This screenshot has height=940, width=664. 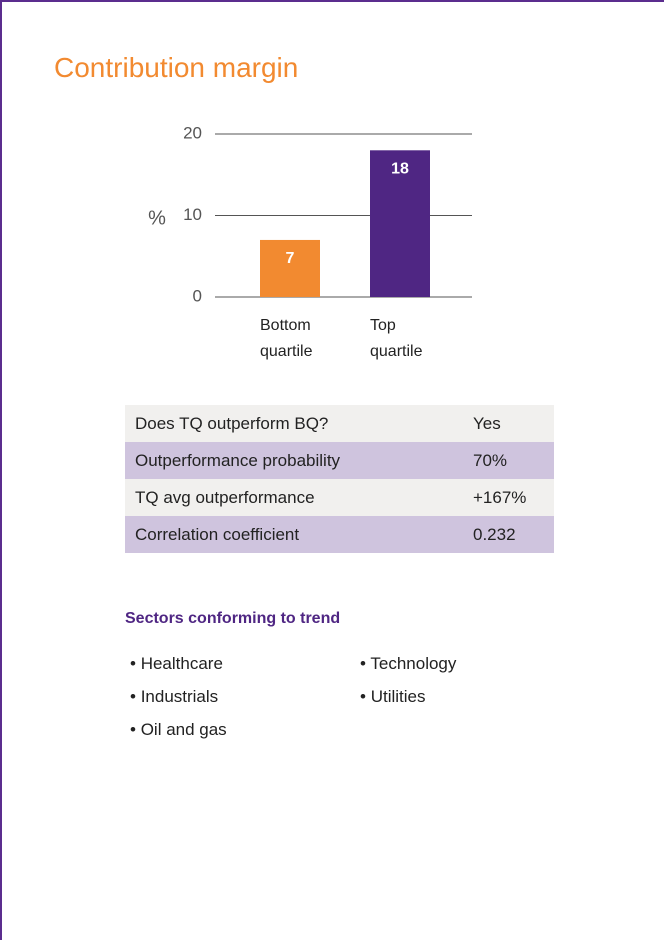 I want to click on table-cell: +167%, so click(x=500, y=497).